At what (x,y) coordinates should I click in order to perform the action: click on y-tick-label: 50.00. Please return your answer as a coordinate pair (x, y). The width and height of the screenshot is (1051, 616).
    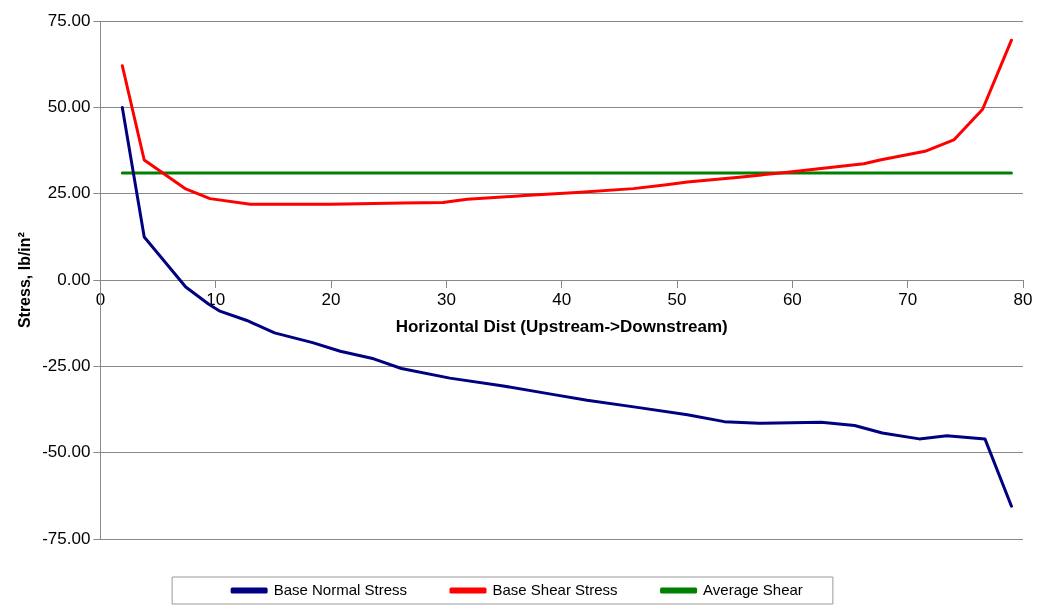
    Looking at the image, I should click on (69, 107).